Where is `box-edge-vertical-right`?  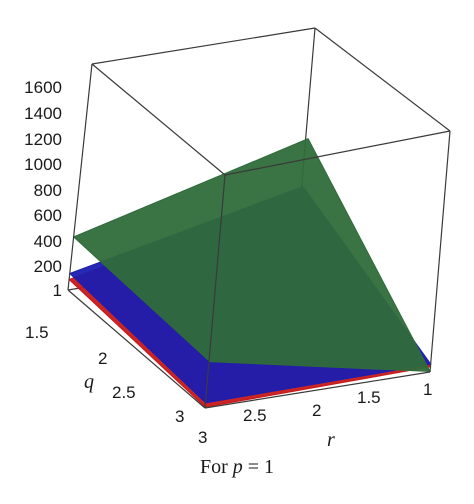 box-edge-vertical-right is located at coordinates (440, 251).